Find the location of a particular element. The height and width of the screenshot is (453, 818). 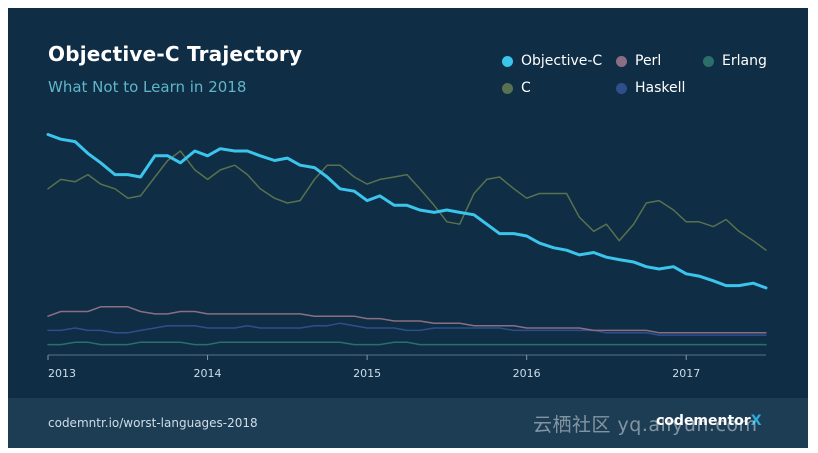

legend-item-erlang: Erlang is located at coordinates (735, 61).